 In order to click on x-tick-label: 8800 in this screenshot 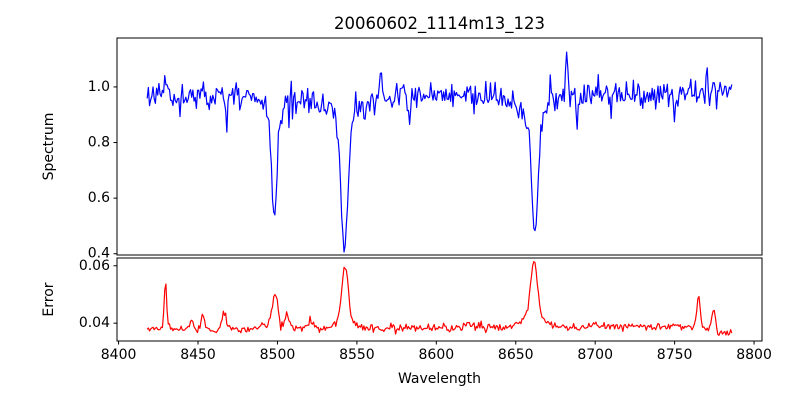, I will do `click(754, 355)`.